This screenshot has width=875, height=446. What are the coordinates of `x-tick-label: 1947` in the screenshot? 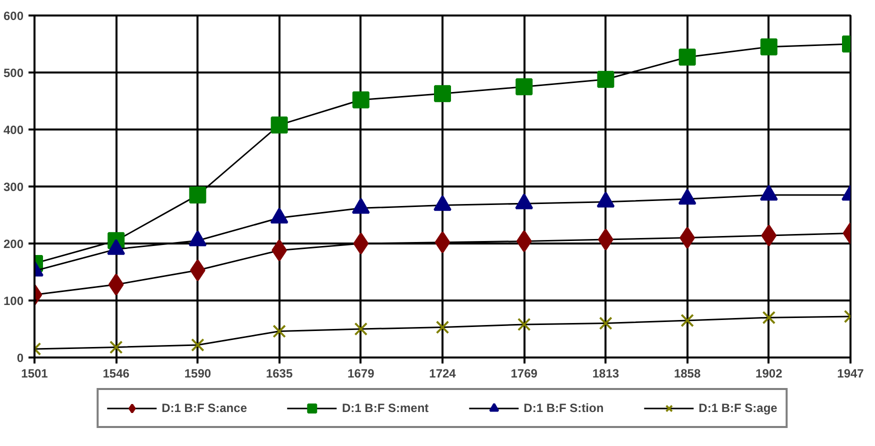 It's located at (850, 373).